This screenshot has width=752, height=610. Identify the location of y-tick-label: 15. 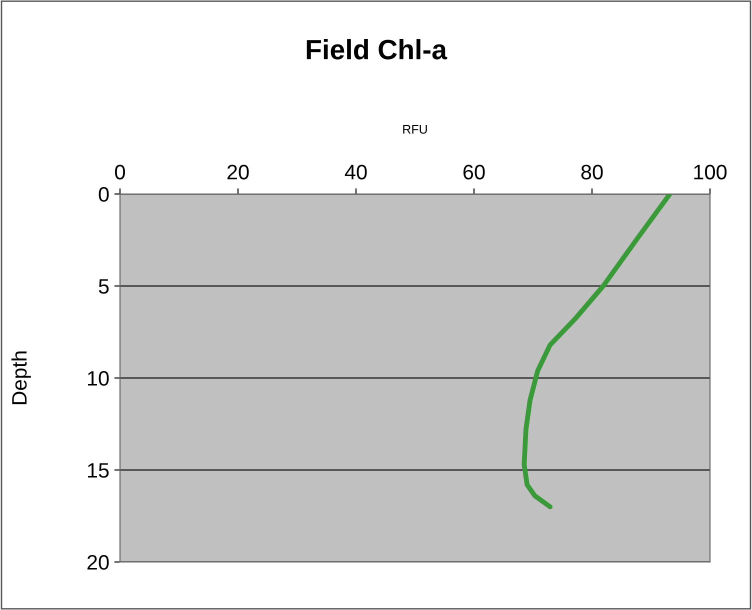
(98, 470).